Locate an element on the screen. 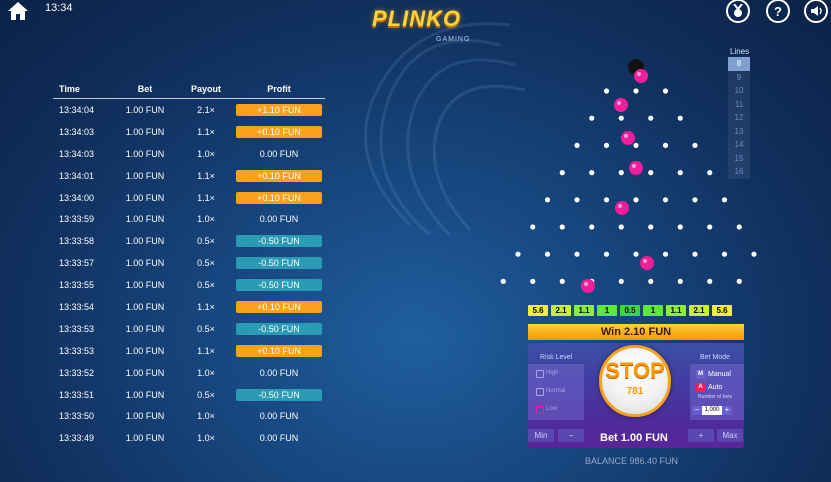  row-payout: 0.5× is located at coordinates (206, 241).